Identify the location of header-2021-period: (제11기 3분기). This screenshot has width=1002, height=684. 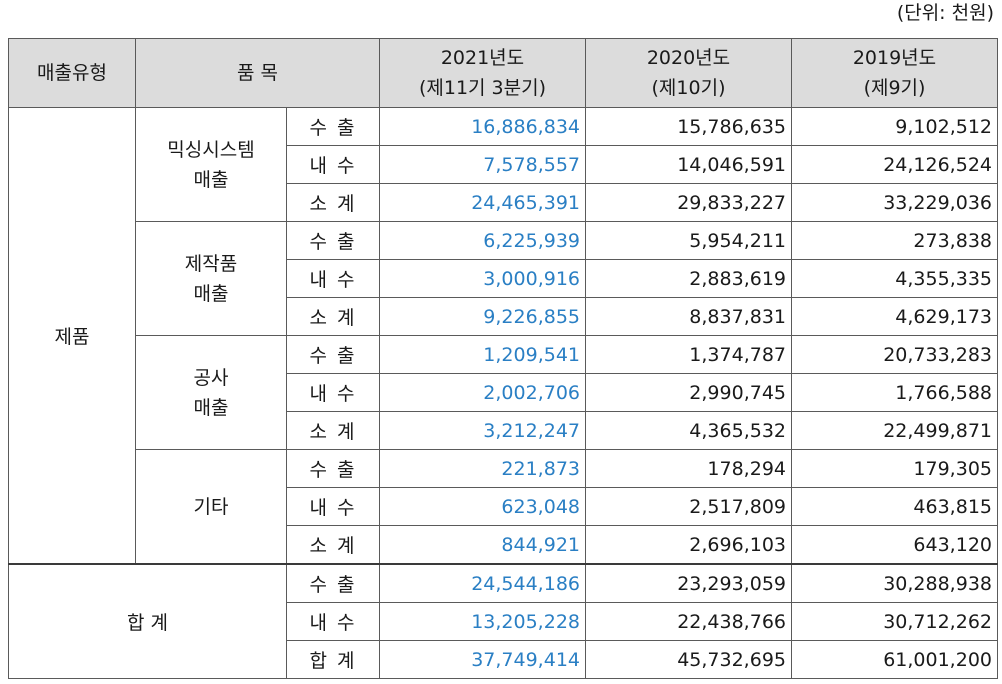
(482, 88).